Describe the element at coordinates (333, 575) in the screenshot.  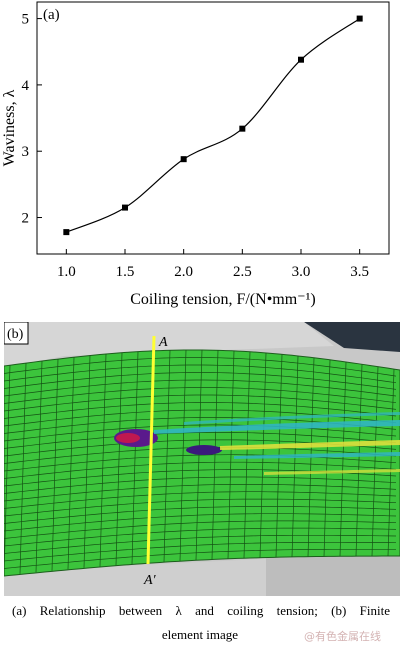
I see `roller-shadow` at that location.